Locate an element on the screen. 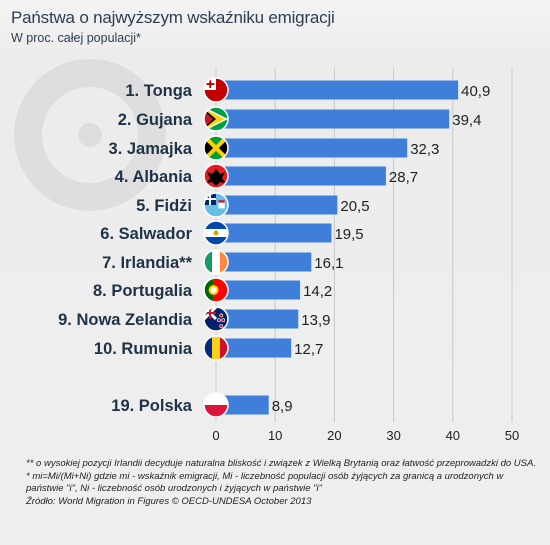  value-label: 32,3 is located at coordinates (424, 149).